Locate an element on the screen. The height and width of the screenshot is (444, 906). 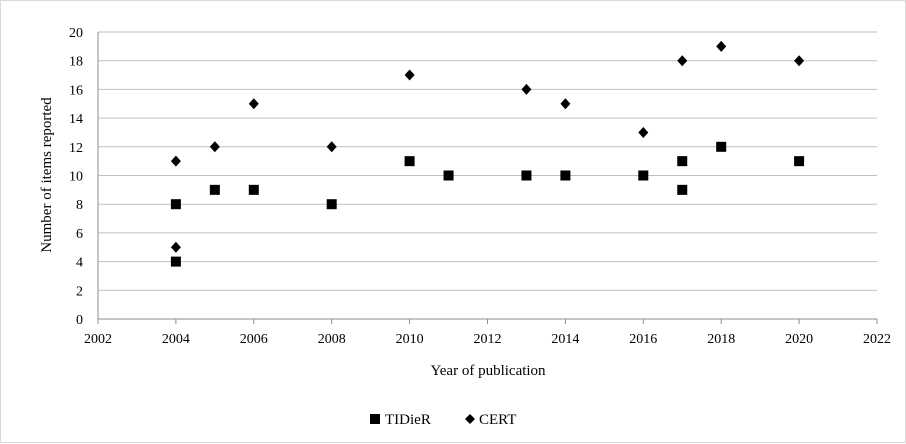
legend-label-tidier: TIDieR is located at coordinates (408, 420).